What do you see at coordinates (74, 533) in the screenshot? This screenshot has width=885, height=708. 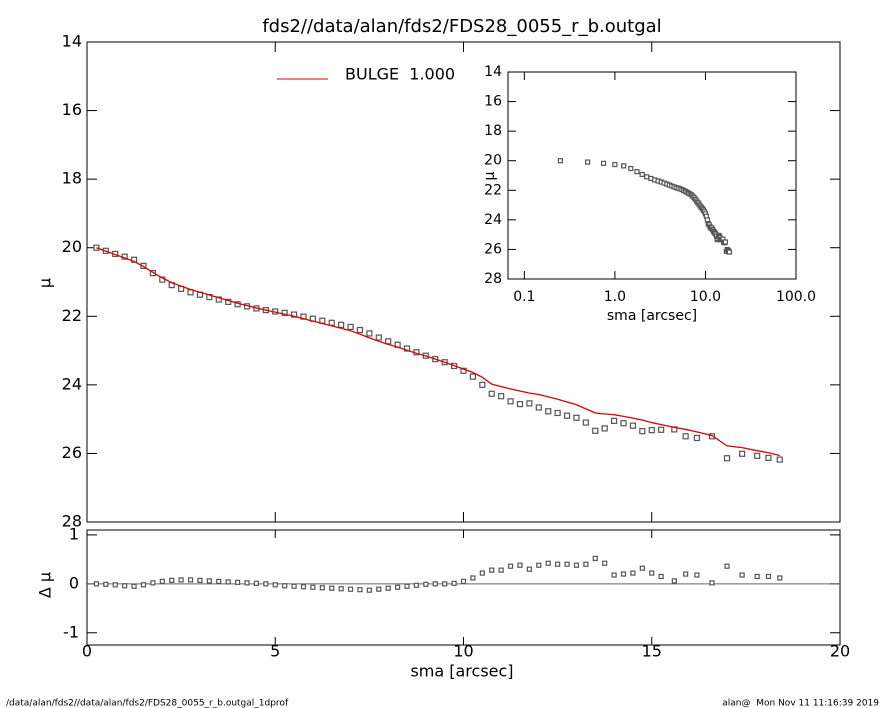 I see `y-tick-label: 1` at bounding box center [74, 533].